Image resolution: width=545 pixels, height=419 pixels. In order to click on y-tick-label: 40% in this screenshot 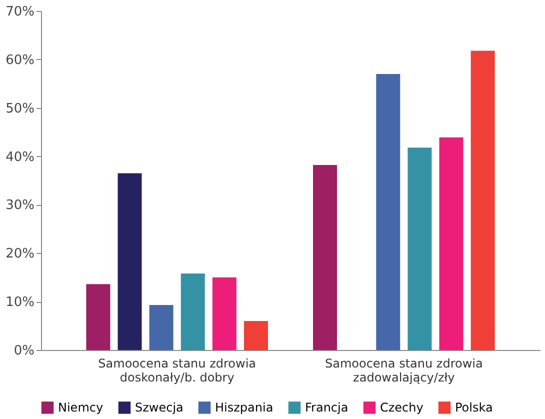, I will do `click(20, 157)`.